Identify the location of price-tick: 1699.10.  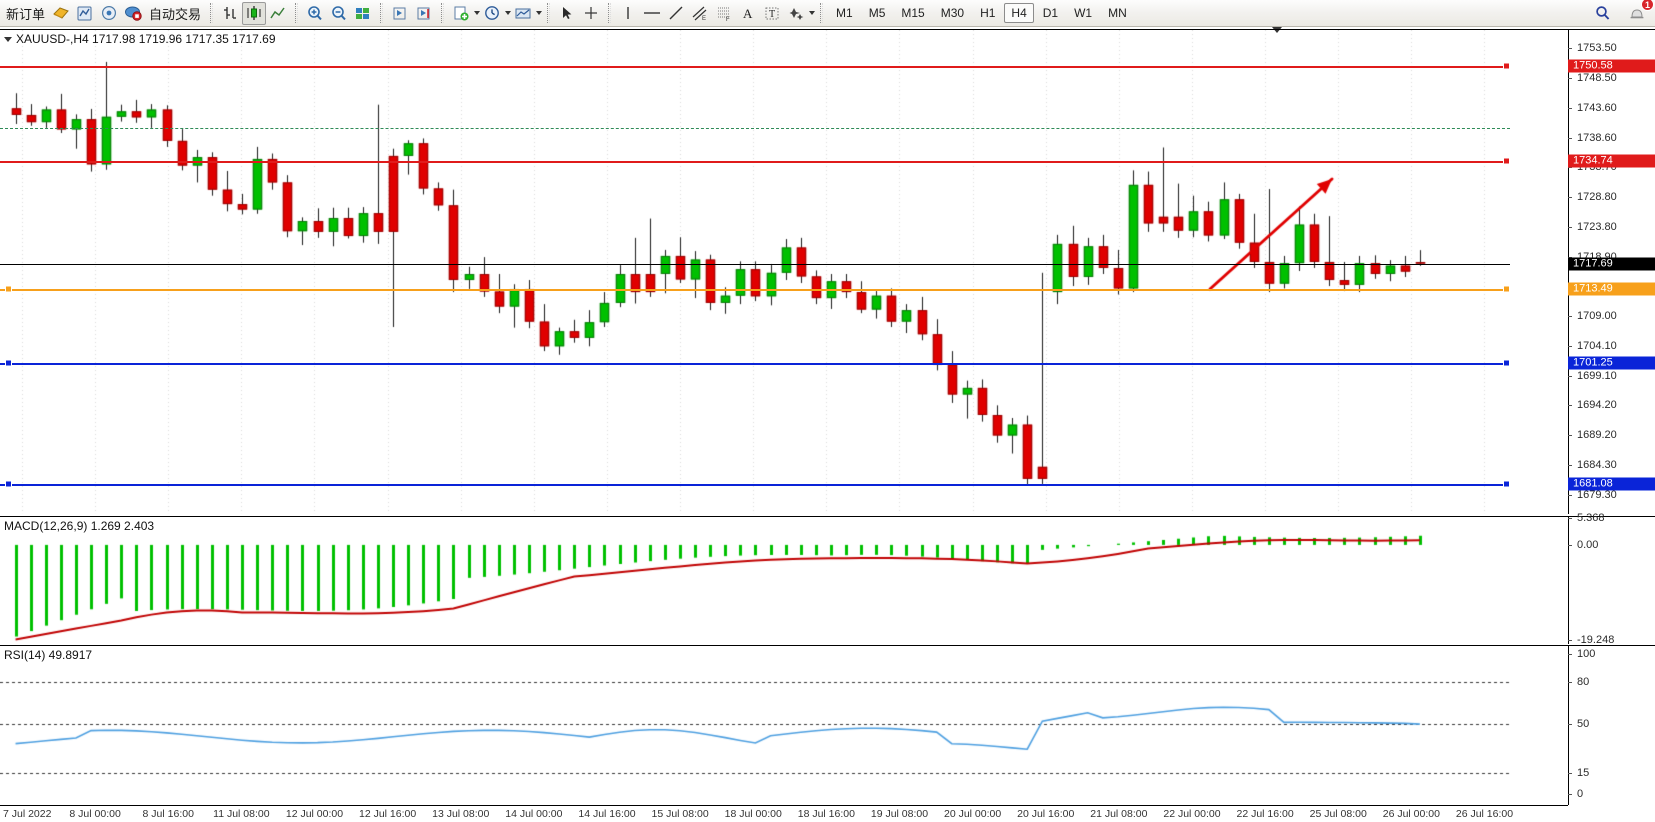
(1611, 376).